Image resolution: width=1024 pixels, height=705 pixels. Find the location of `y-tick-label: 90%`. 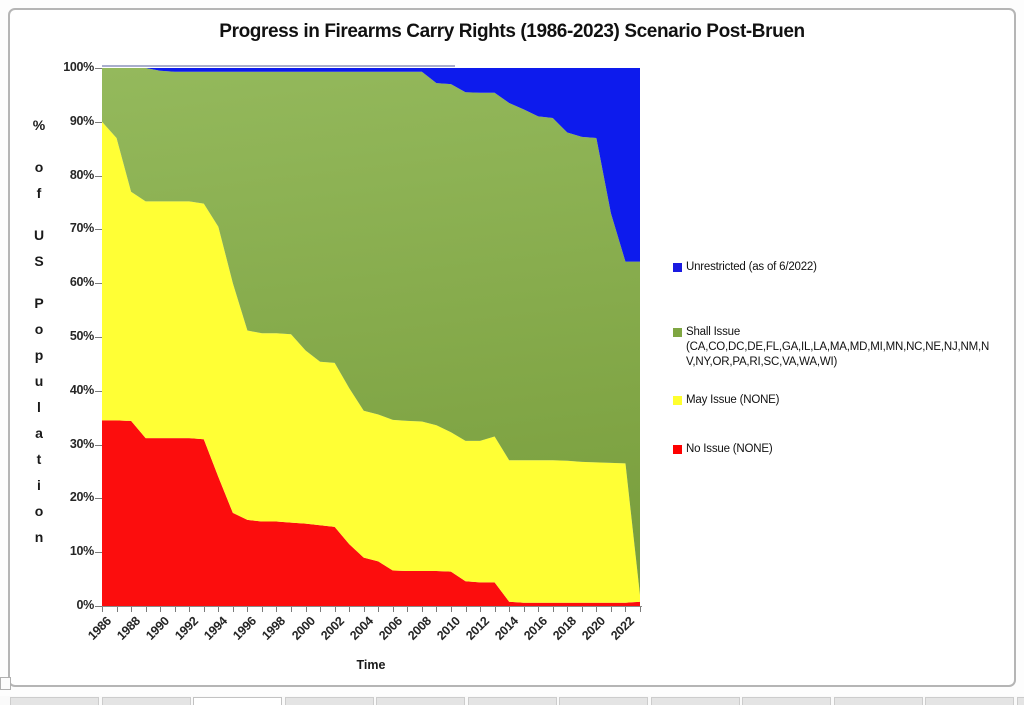

y-tick-label: 90% is located at coordinates (81, 120).